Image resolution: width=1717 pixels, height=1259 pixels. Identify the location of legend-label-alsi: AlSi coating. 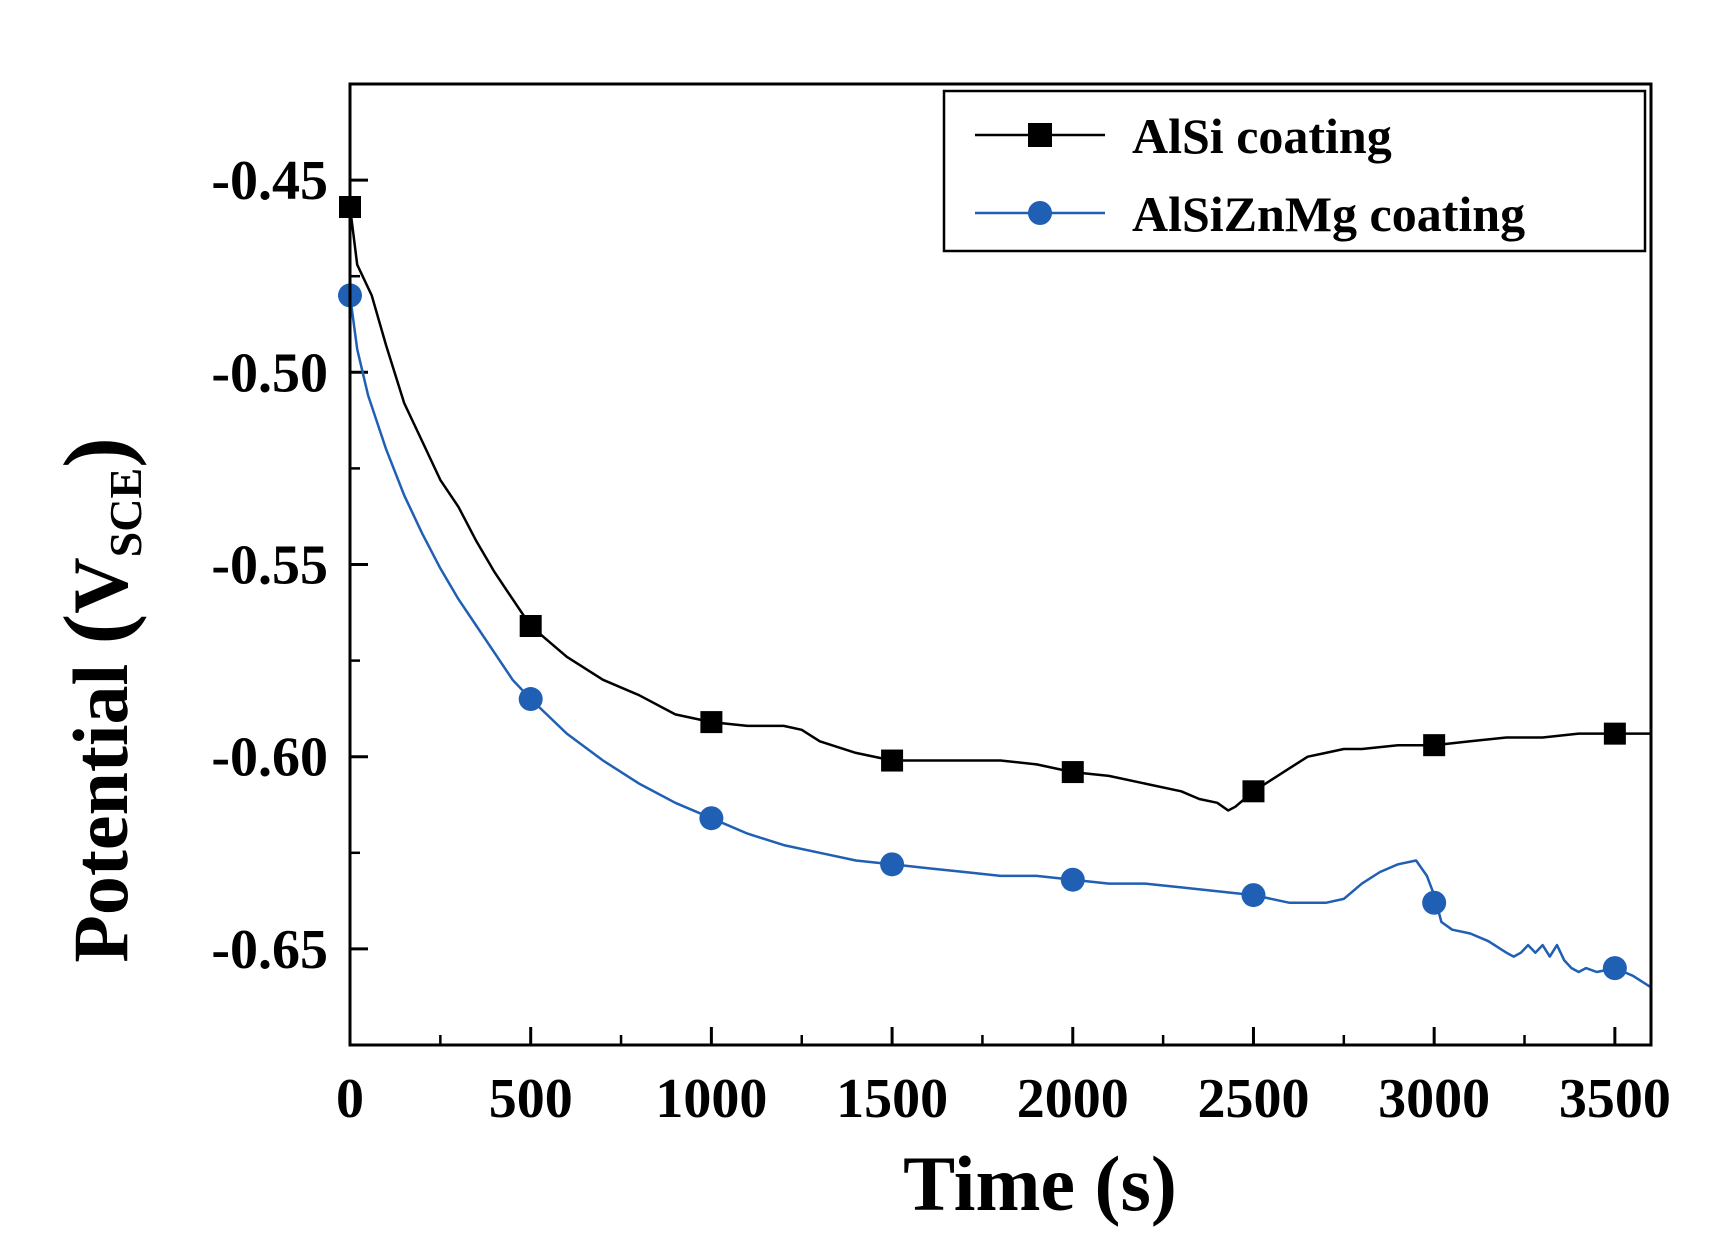
(1262, 136).